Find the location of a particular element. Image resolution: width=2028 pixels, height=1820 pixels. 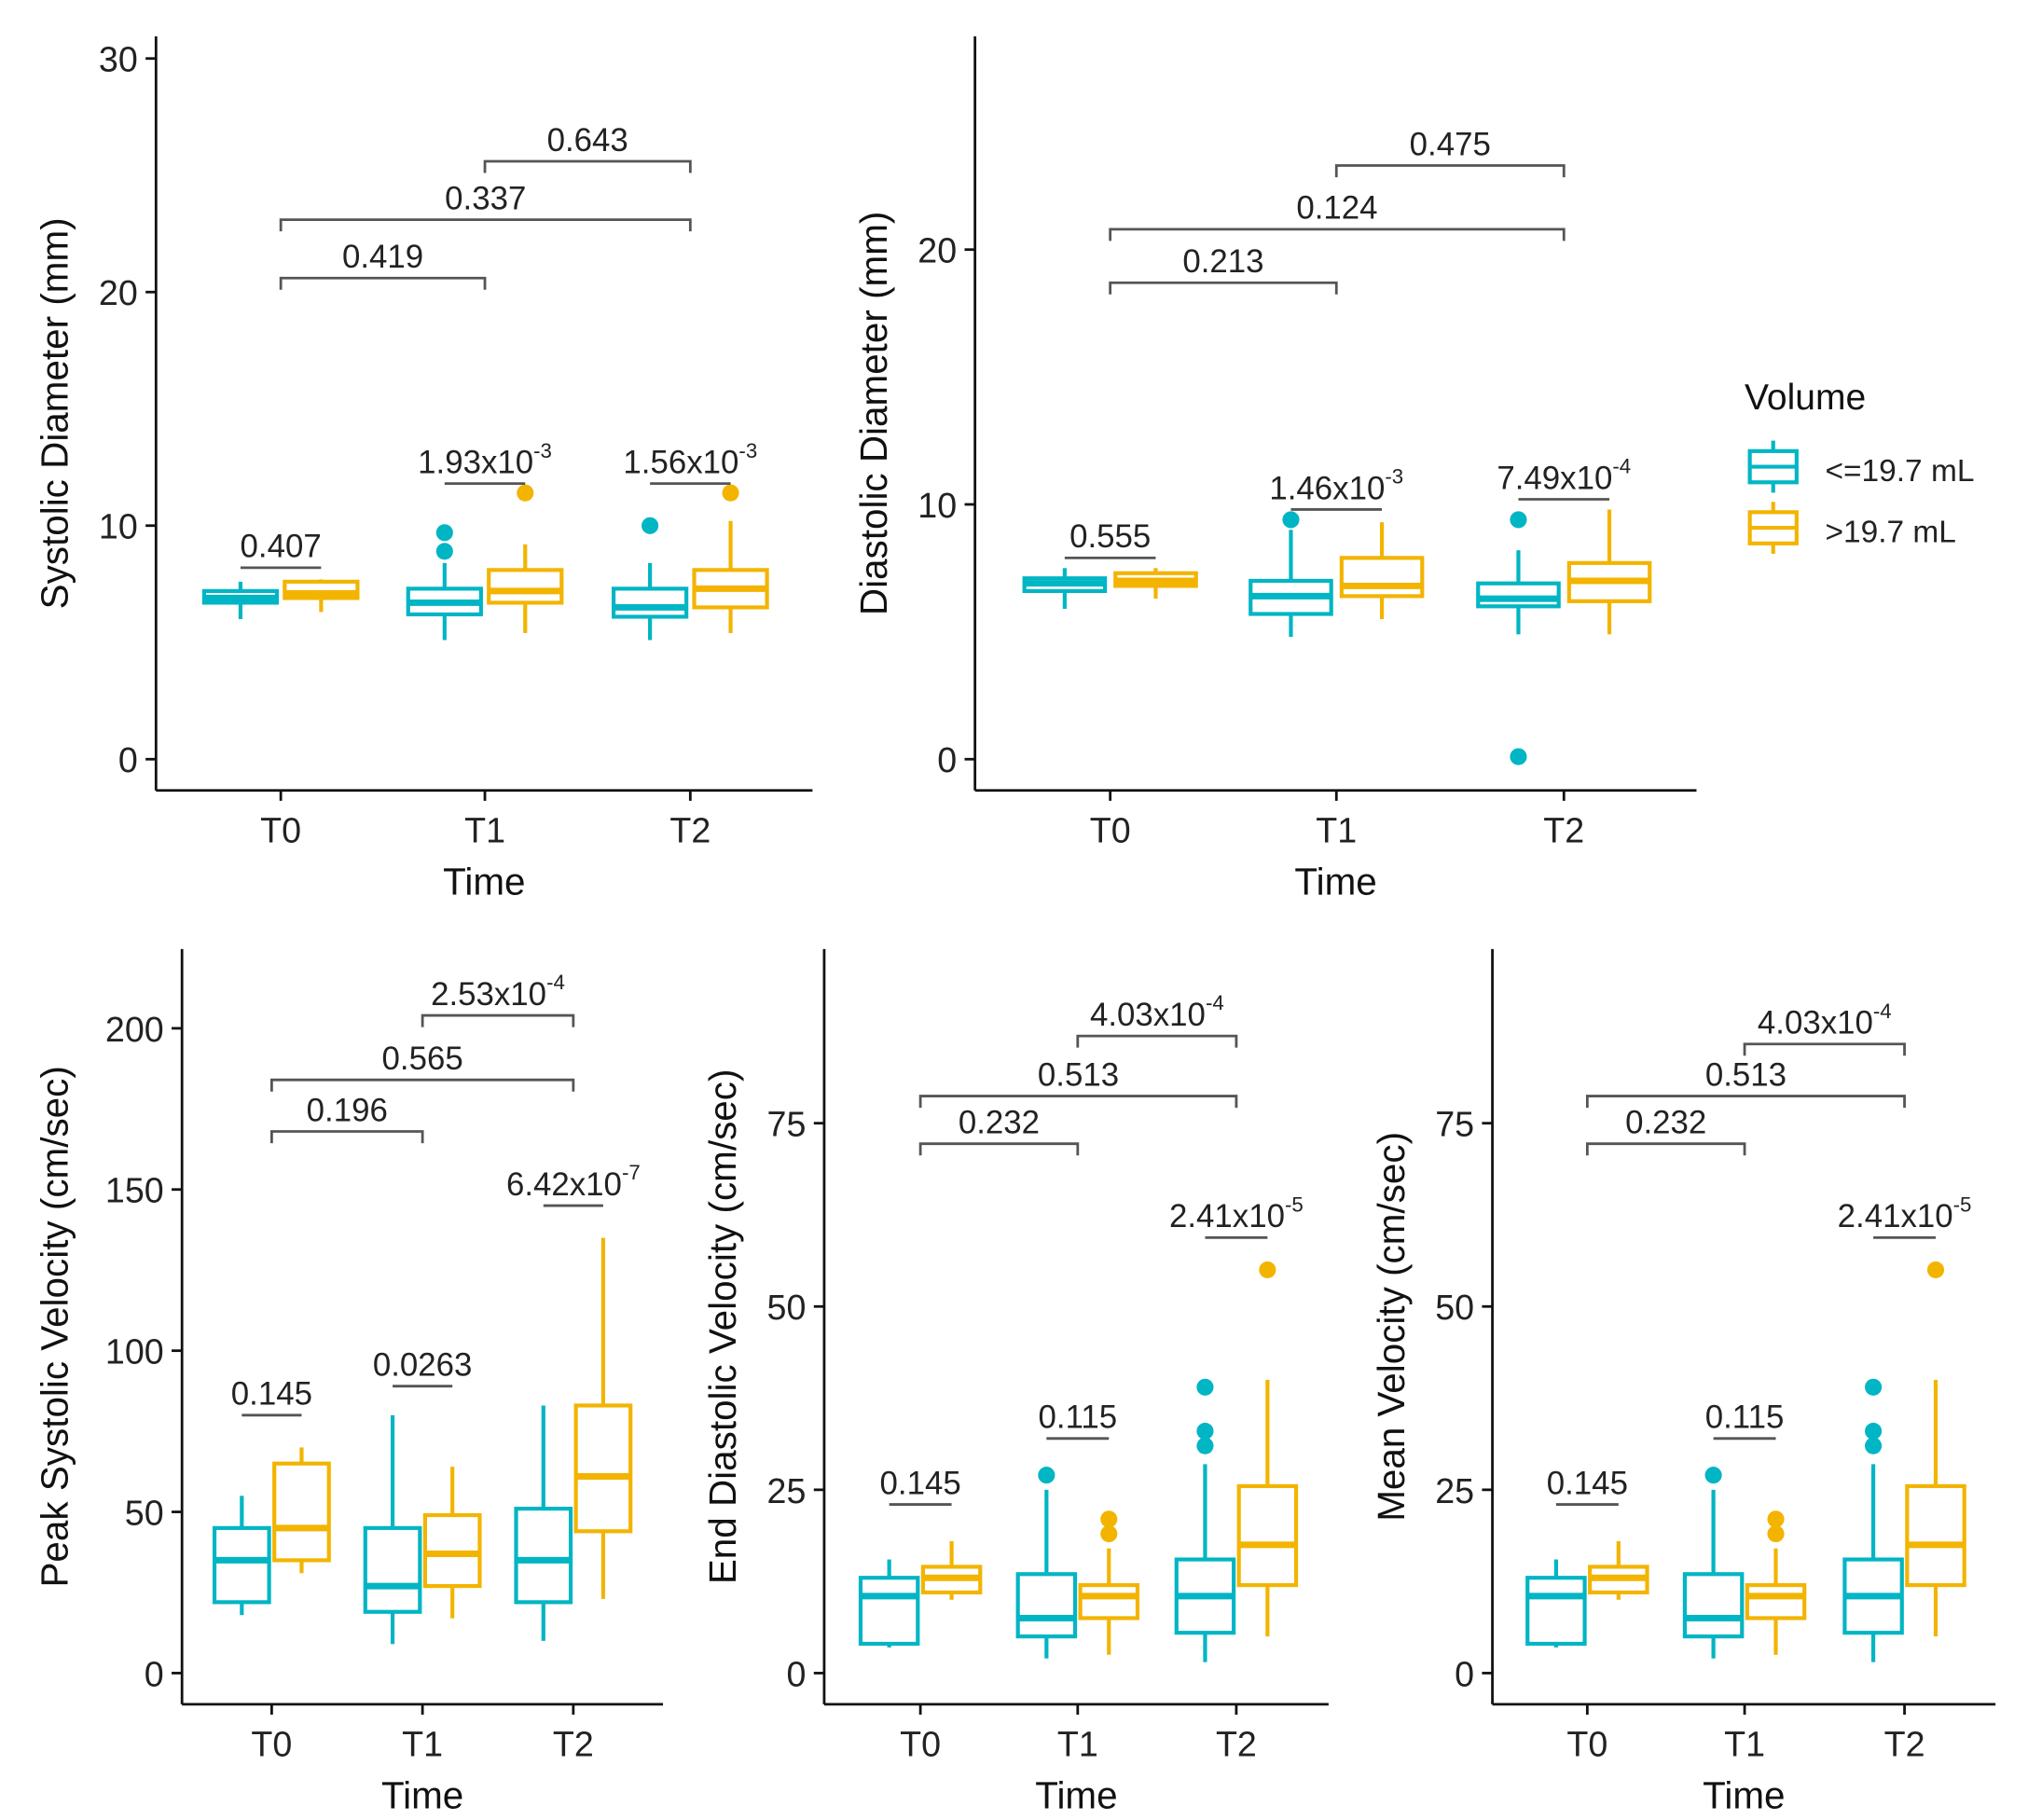

pvalue-bracket: 0.115 is located at coordinates (1744, 1420).